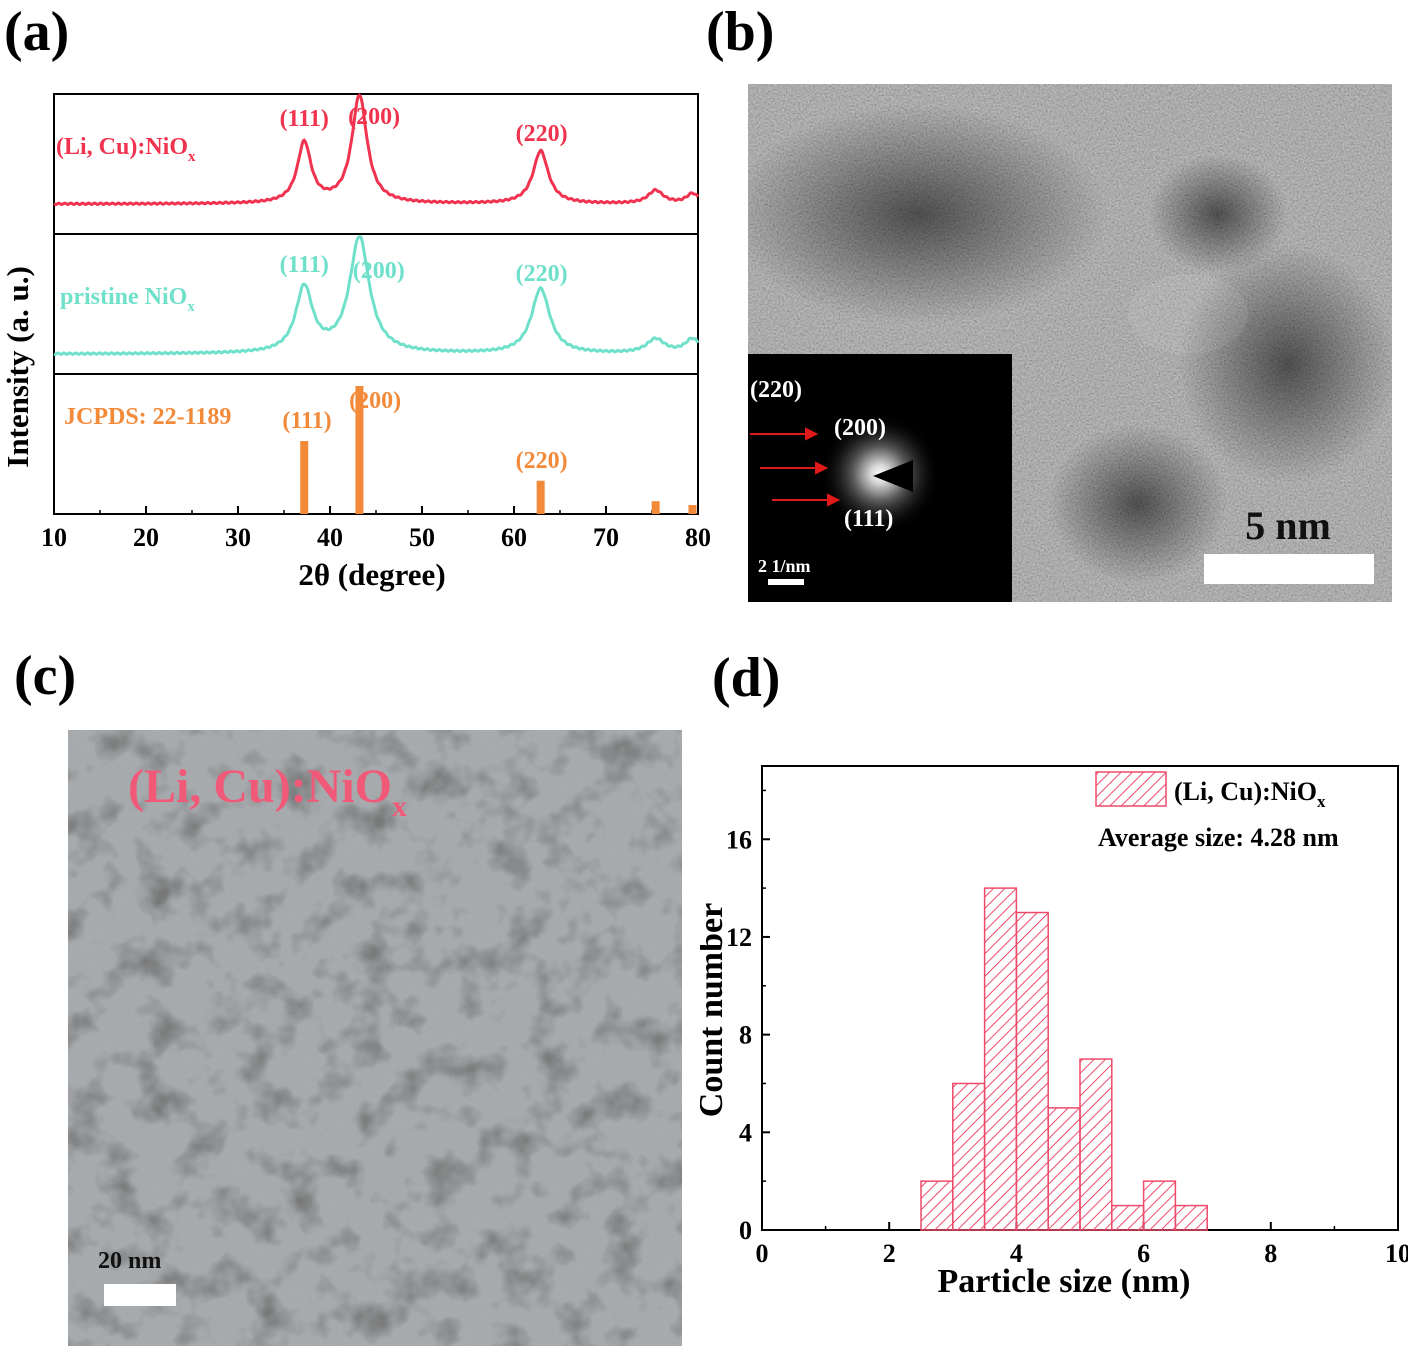 This screenshot has width=1418, height=1348. I want to click on tem-overlay-label: (Li, Cu):NiOx, so click(267, 791).